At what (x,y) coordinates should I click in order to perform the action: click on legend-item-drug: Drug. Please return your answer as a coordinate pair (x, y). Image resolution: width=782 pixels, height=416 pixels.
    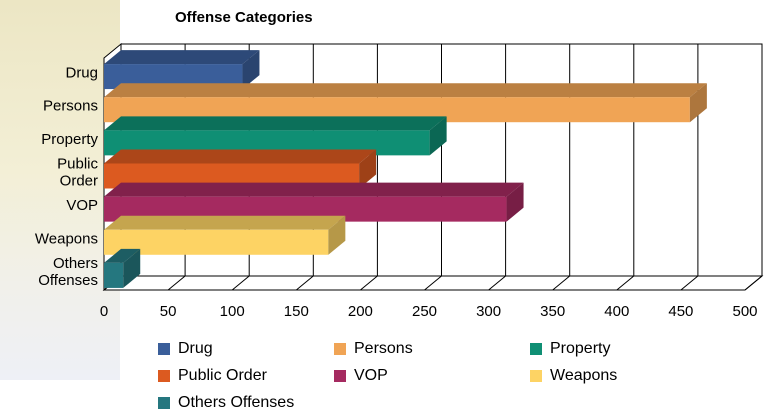
    Looking at the image, I should click on (185, 349).